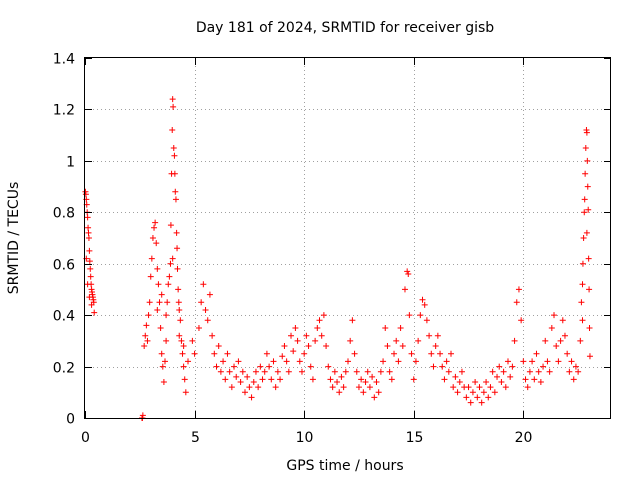 The image size is (640, 480). What do you see at coordinates (64, 111) in the screenshot?
I see `y-tick-label: 1.2` at bounding box center [64, 111].